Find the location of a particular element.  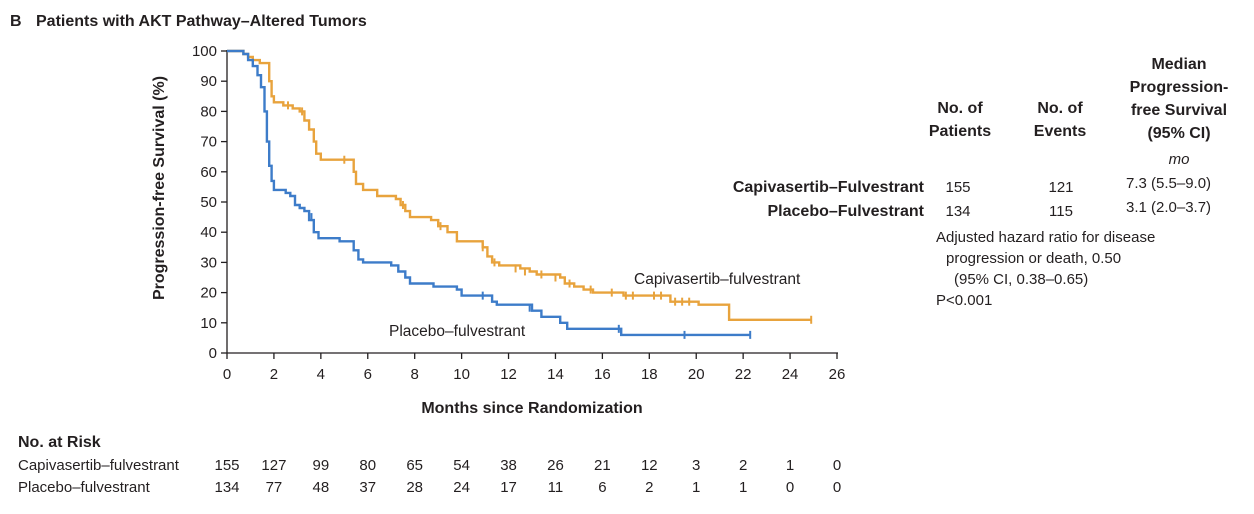

x-tick-label: 16 is located at coordinates (602, 374).